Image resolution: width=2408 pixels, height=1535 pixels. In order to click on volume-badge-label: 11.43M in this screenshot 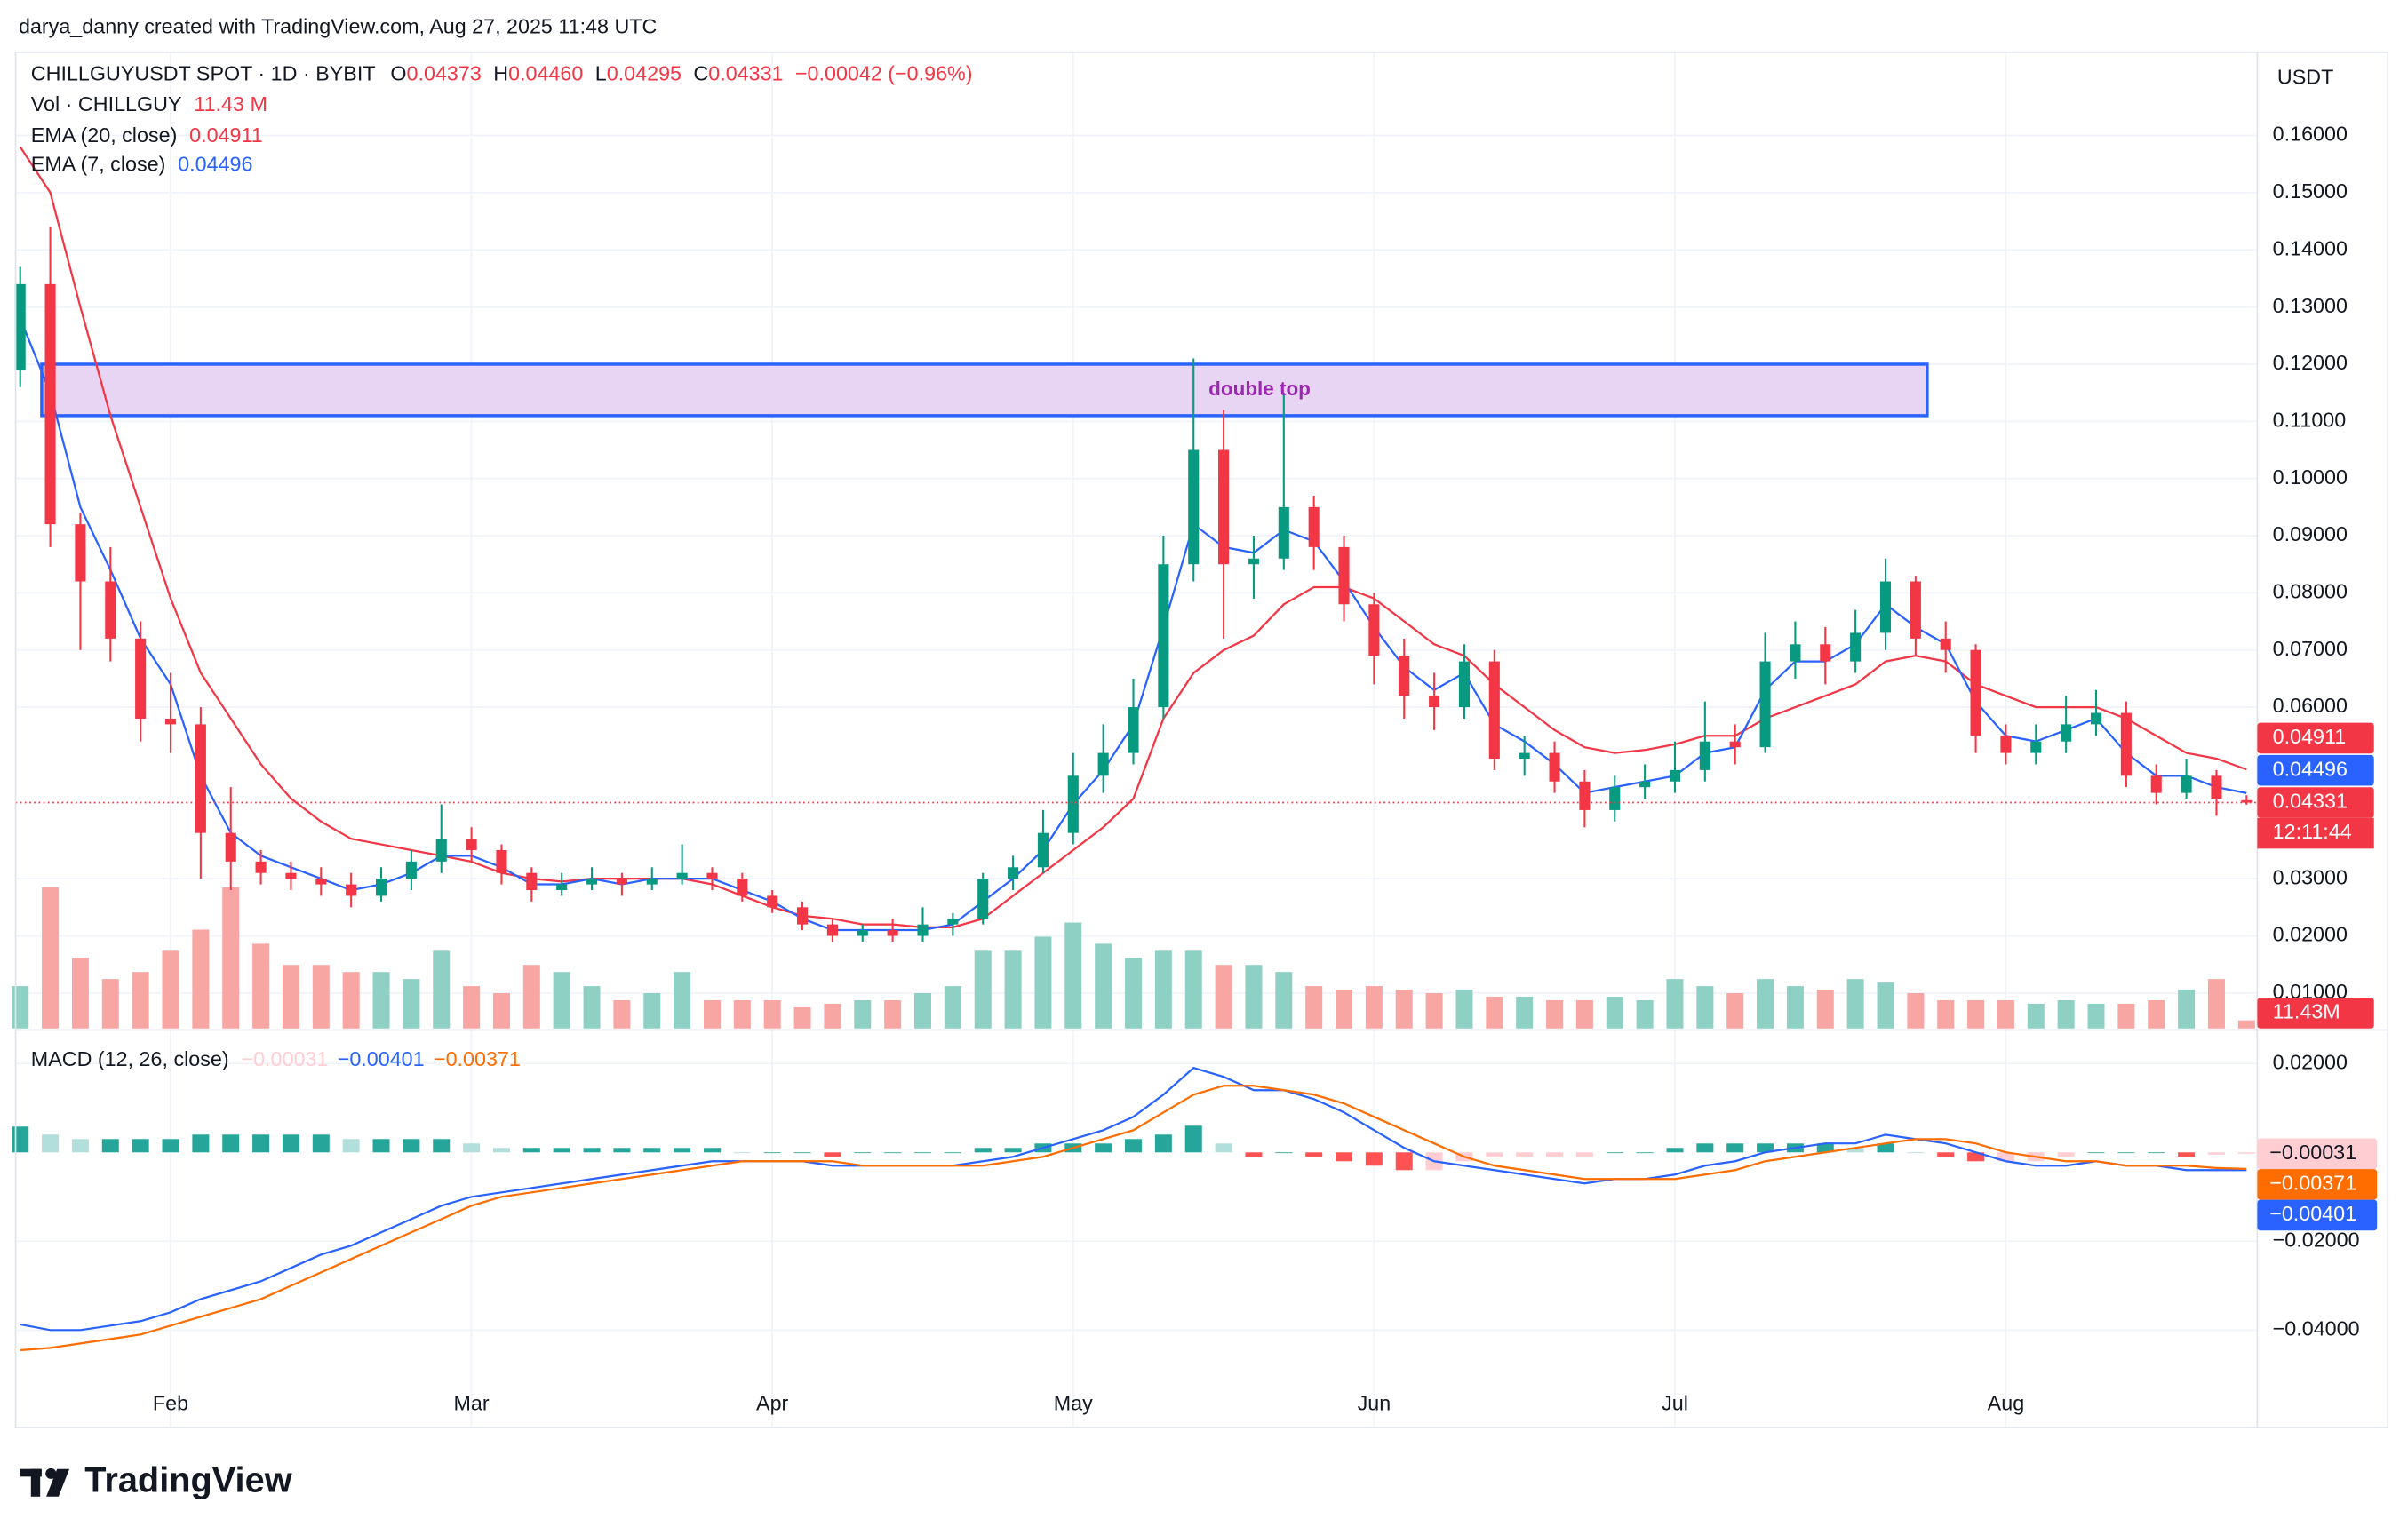, I will do `click(2306, 1011)`.